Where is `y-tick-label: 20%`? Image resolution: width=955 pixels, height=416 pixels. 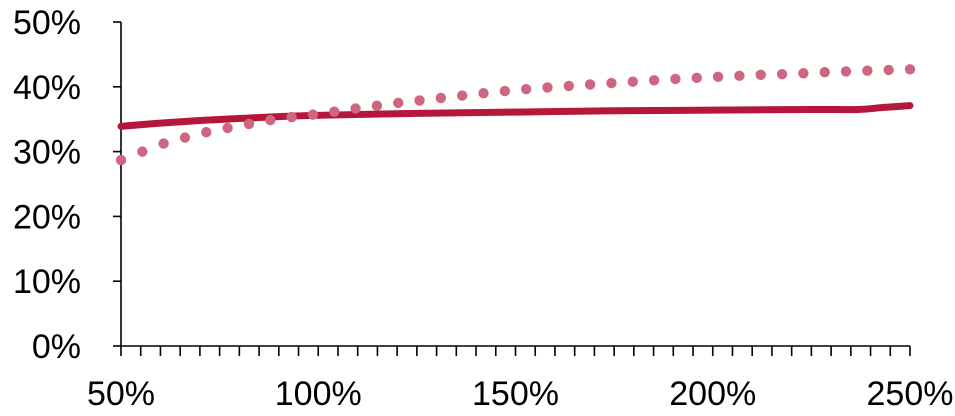 y-tick-label: 20% is located at coordinates (47, 217).